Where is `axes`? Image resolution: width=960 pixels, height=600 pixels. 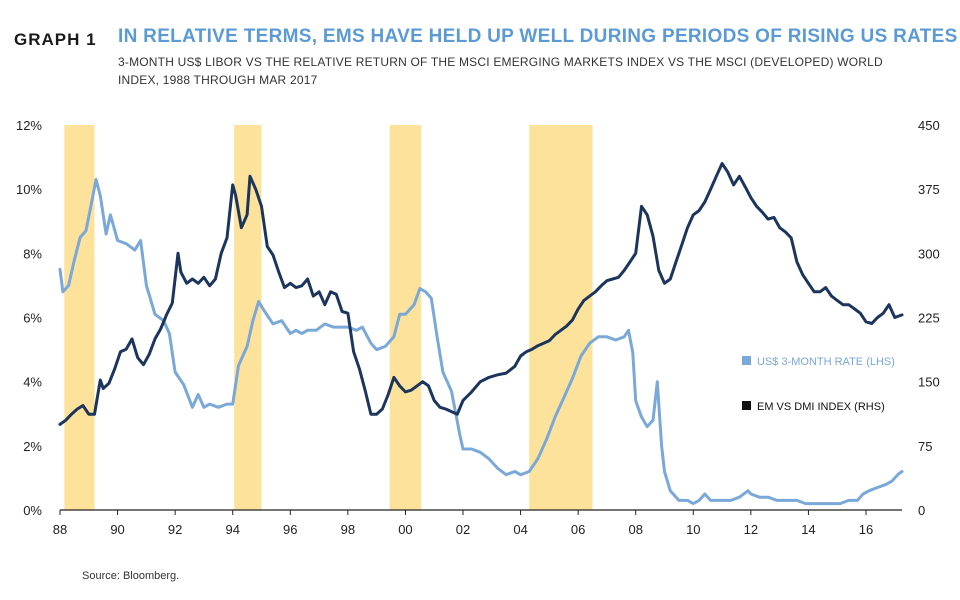 axes is located at coordinates (480, 512).